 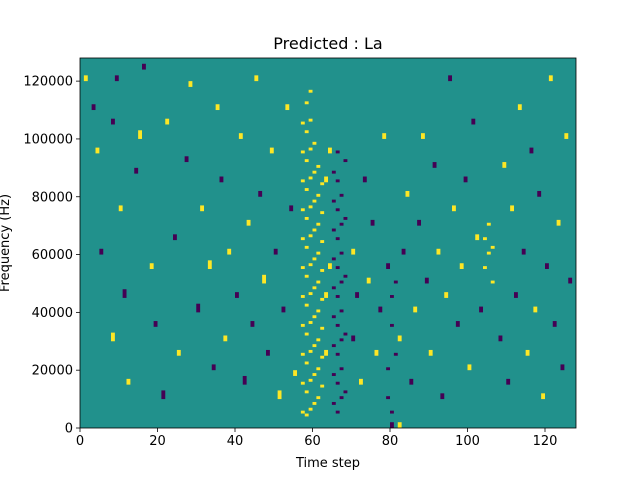 I want to click on y-axis-ticks: 0 20000 40000 60000 80000 100000 120000, so click(x=51, y=256).